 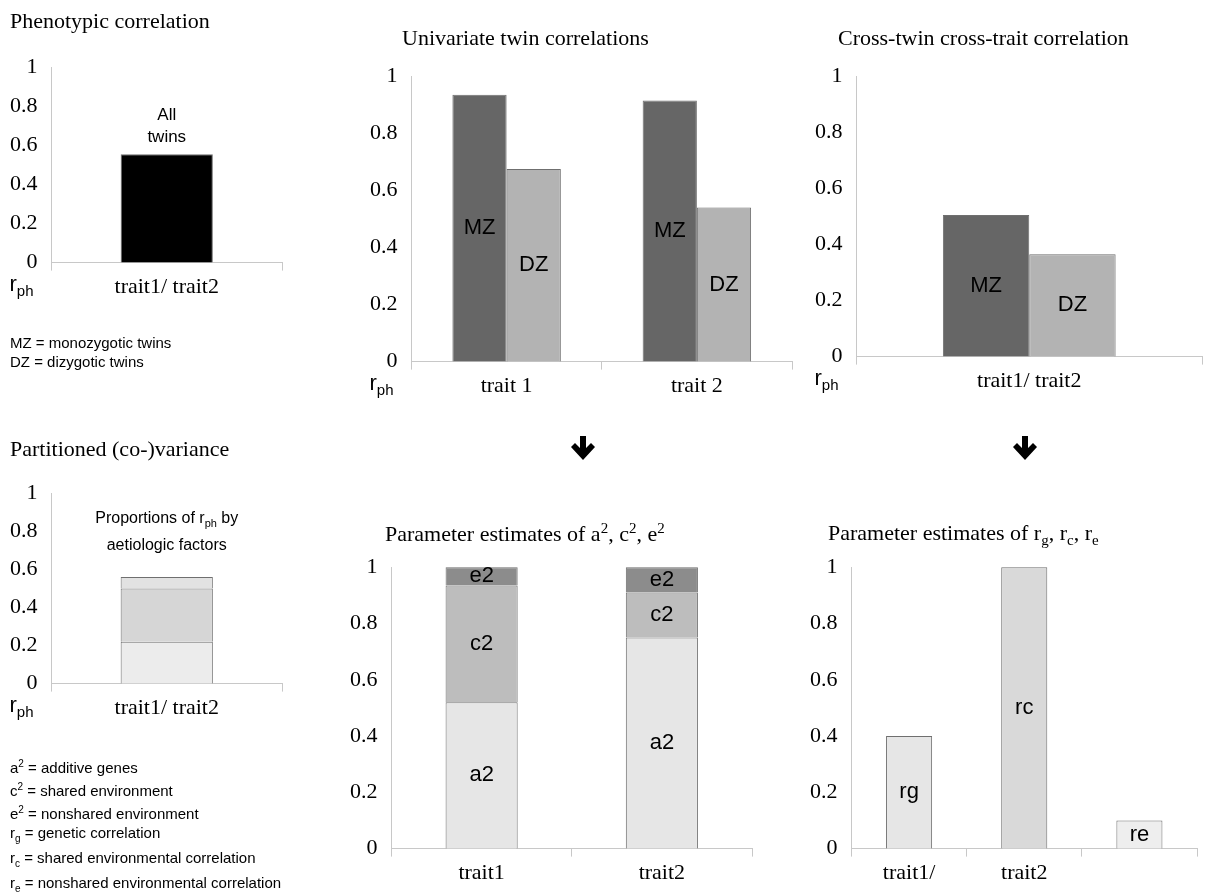 I want to click on chart-title: Cross-twin cross-trait correlation, so click(x=983, y=38).